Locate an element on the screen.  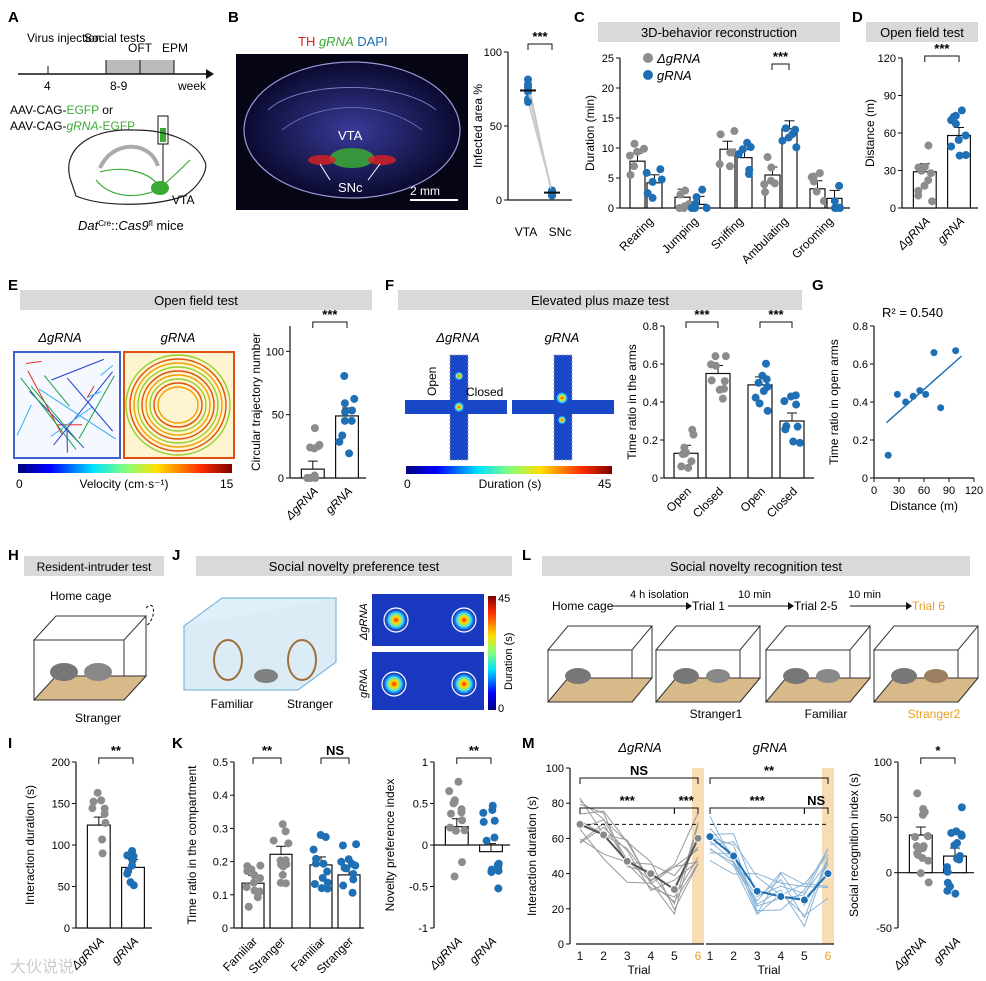
c-y-tick-label: 25 is located at coordinates (608, 59).